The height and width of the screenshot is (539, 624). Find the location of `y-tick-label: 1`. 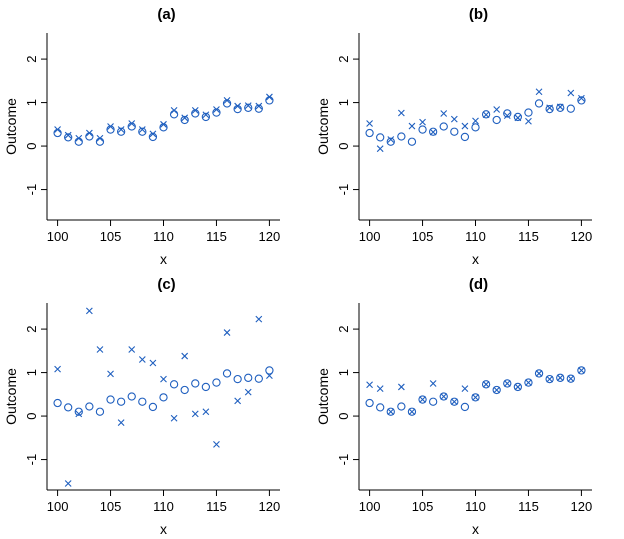

y-tick-label: 1 is located at coordinates (343, 372).